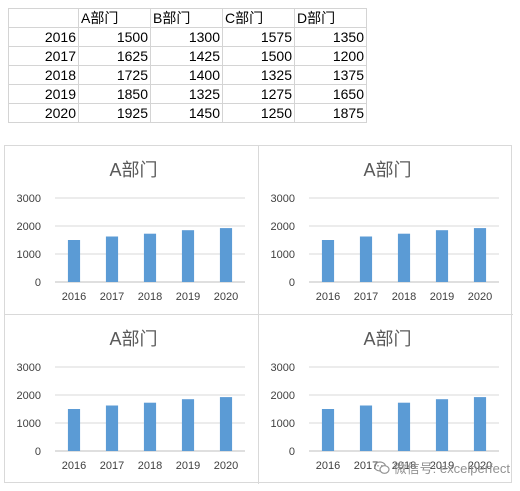  What do you see at coordinates (43, 18) in the screenshot?
I see `header-corner-cell` at bounding box center [43, 18].